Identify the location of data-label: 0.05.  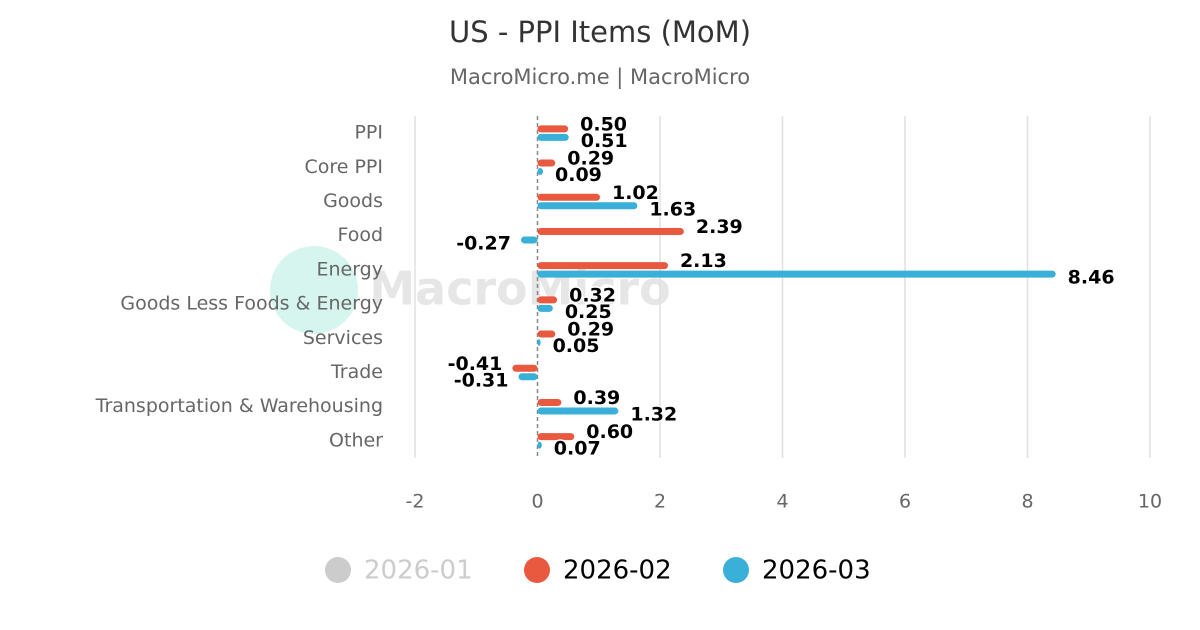
(576, 346).